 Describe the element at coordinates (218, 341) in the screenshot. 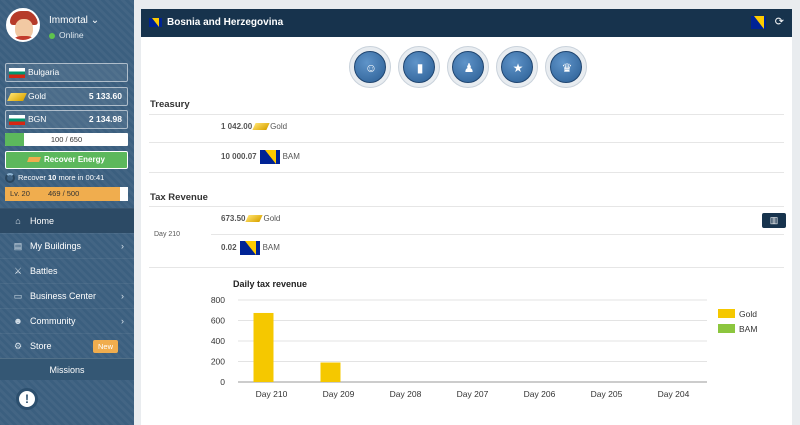

I see `y-tick-label: 400` at that location.